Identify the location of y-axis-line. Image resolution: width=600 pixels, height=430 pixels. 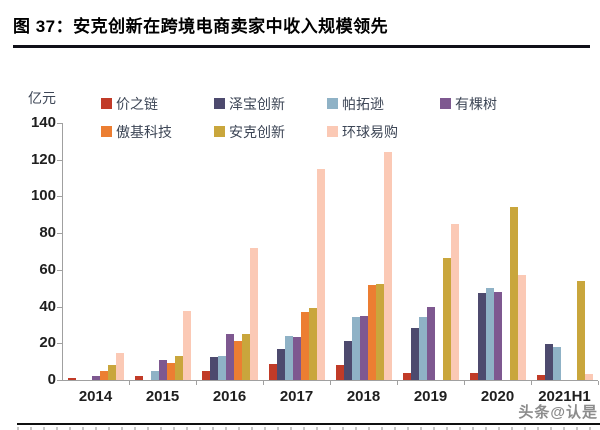
(62, 252).